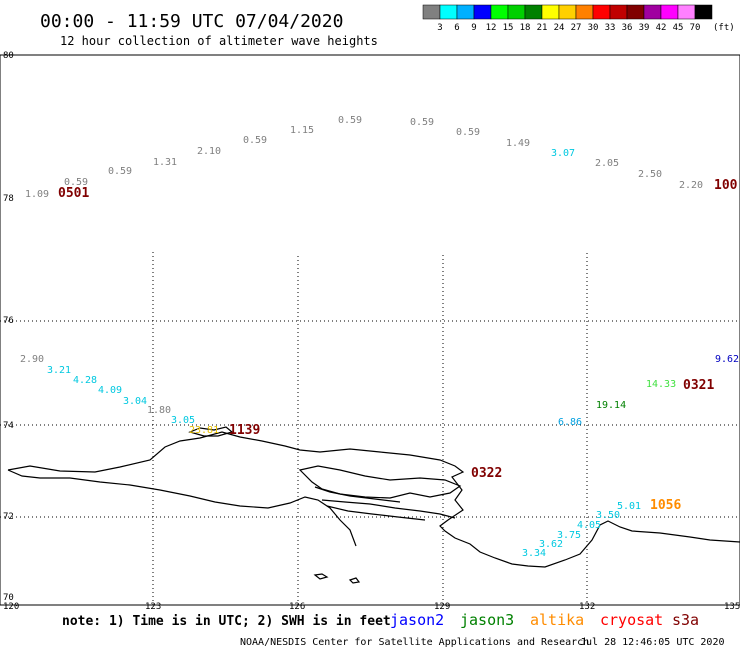 Image resolution: width=740 pixels, height=650 pixels. I want to click on wave-height-label: 4.09, so click(110, 390).